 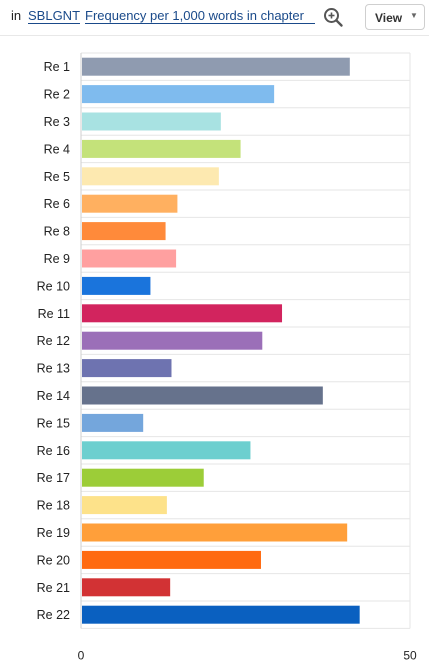 What do you see at coordinates (54, 16) in the screenshot?
I see `corpus-link: SBLGNT` at bounding box center [54, 16].